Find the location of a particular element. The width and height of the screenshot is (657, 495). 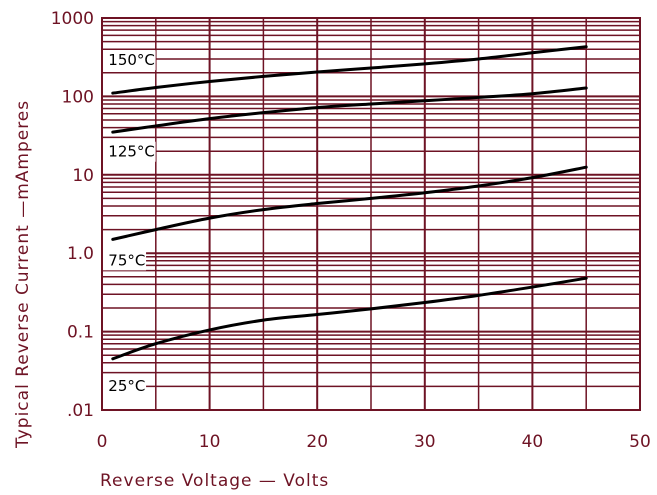

x-tick-label: 20 is located at coordinates (317, 442).